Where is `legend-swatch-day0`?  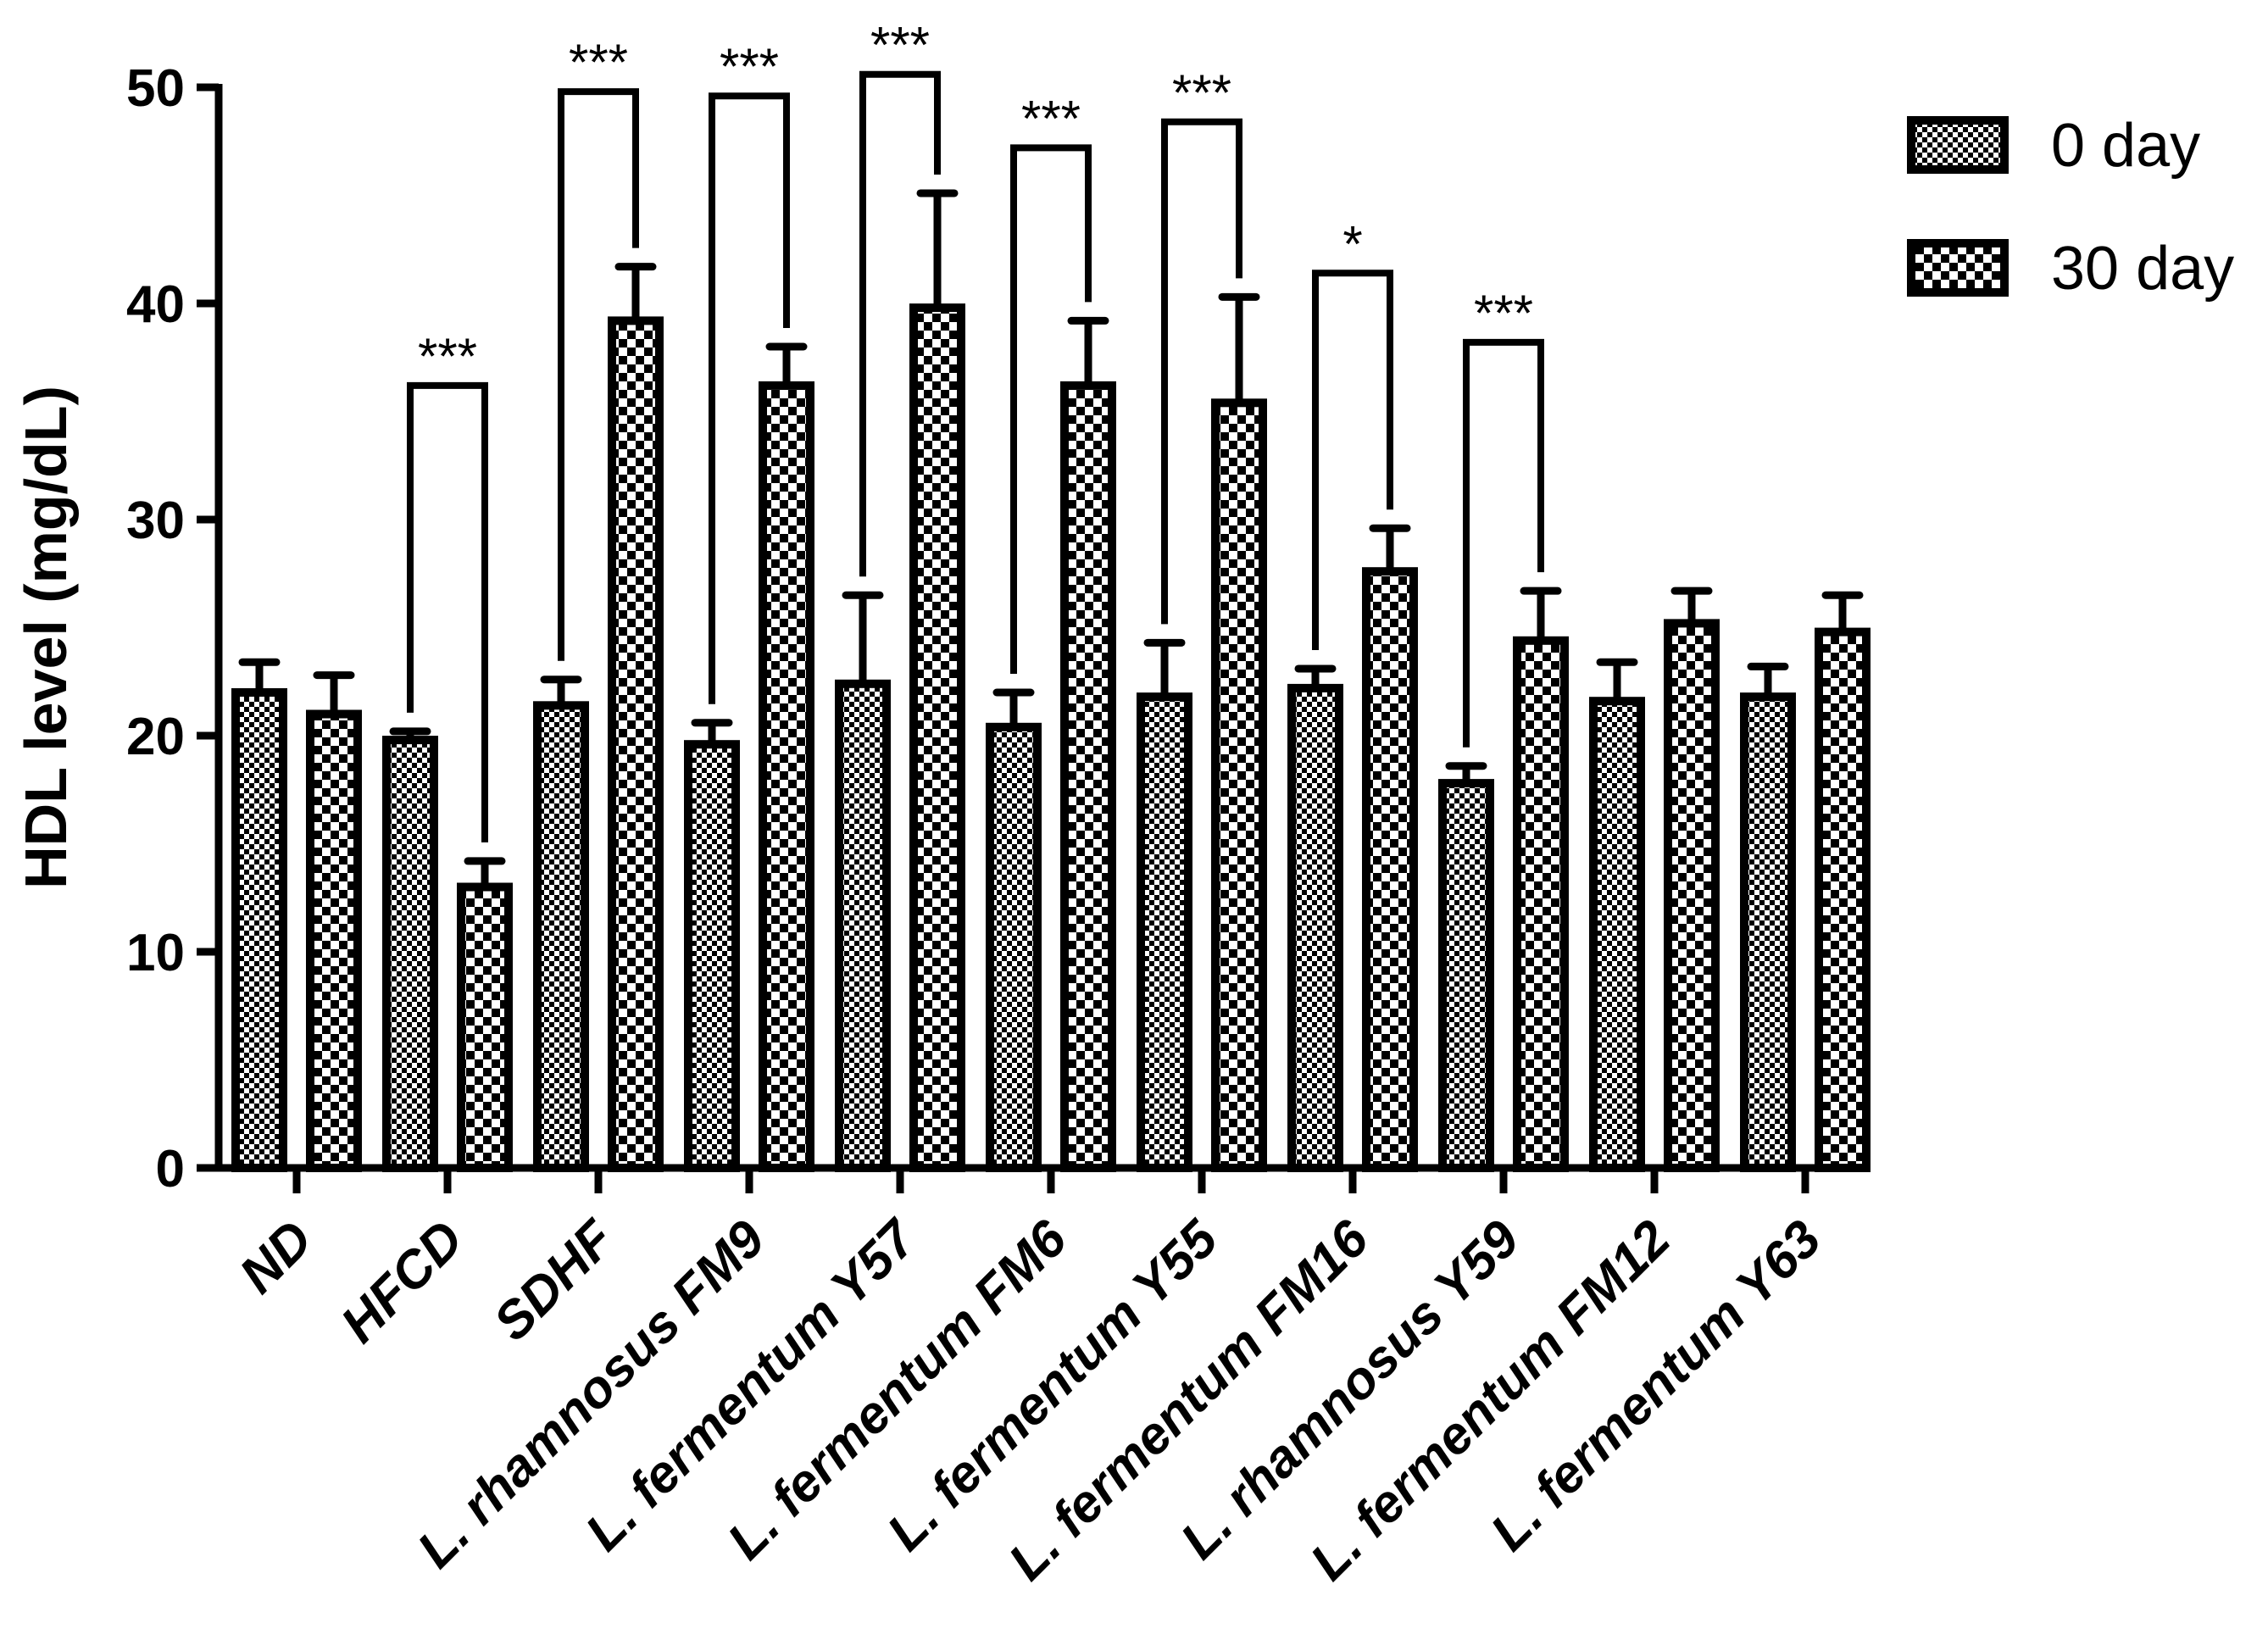 legend-swatch-day0 is located at coordinates (1958, 145).